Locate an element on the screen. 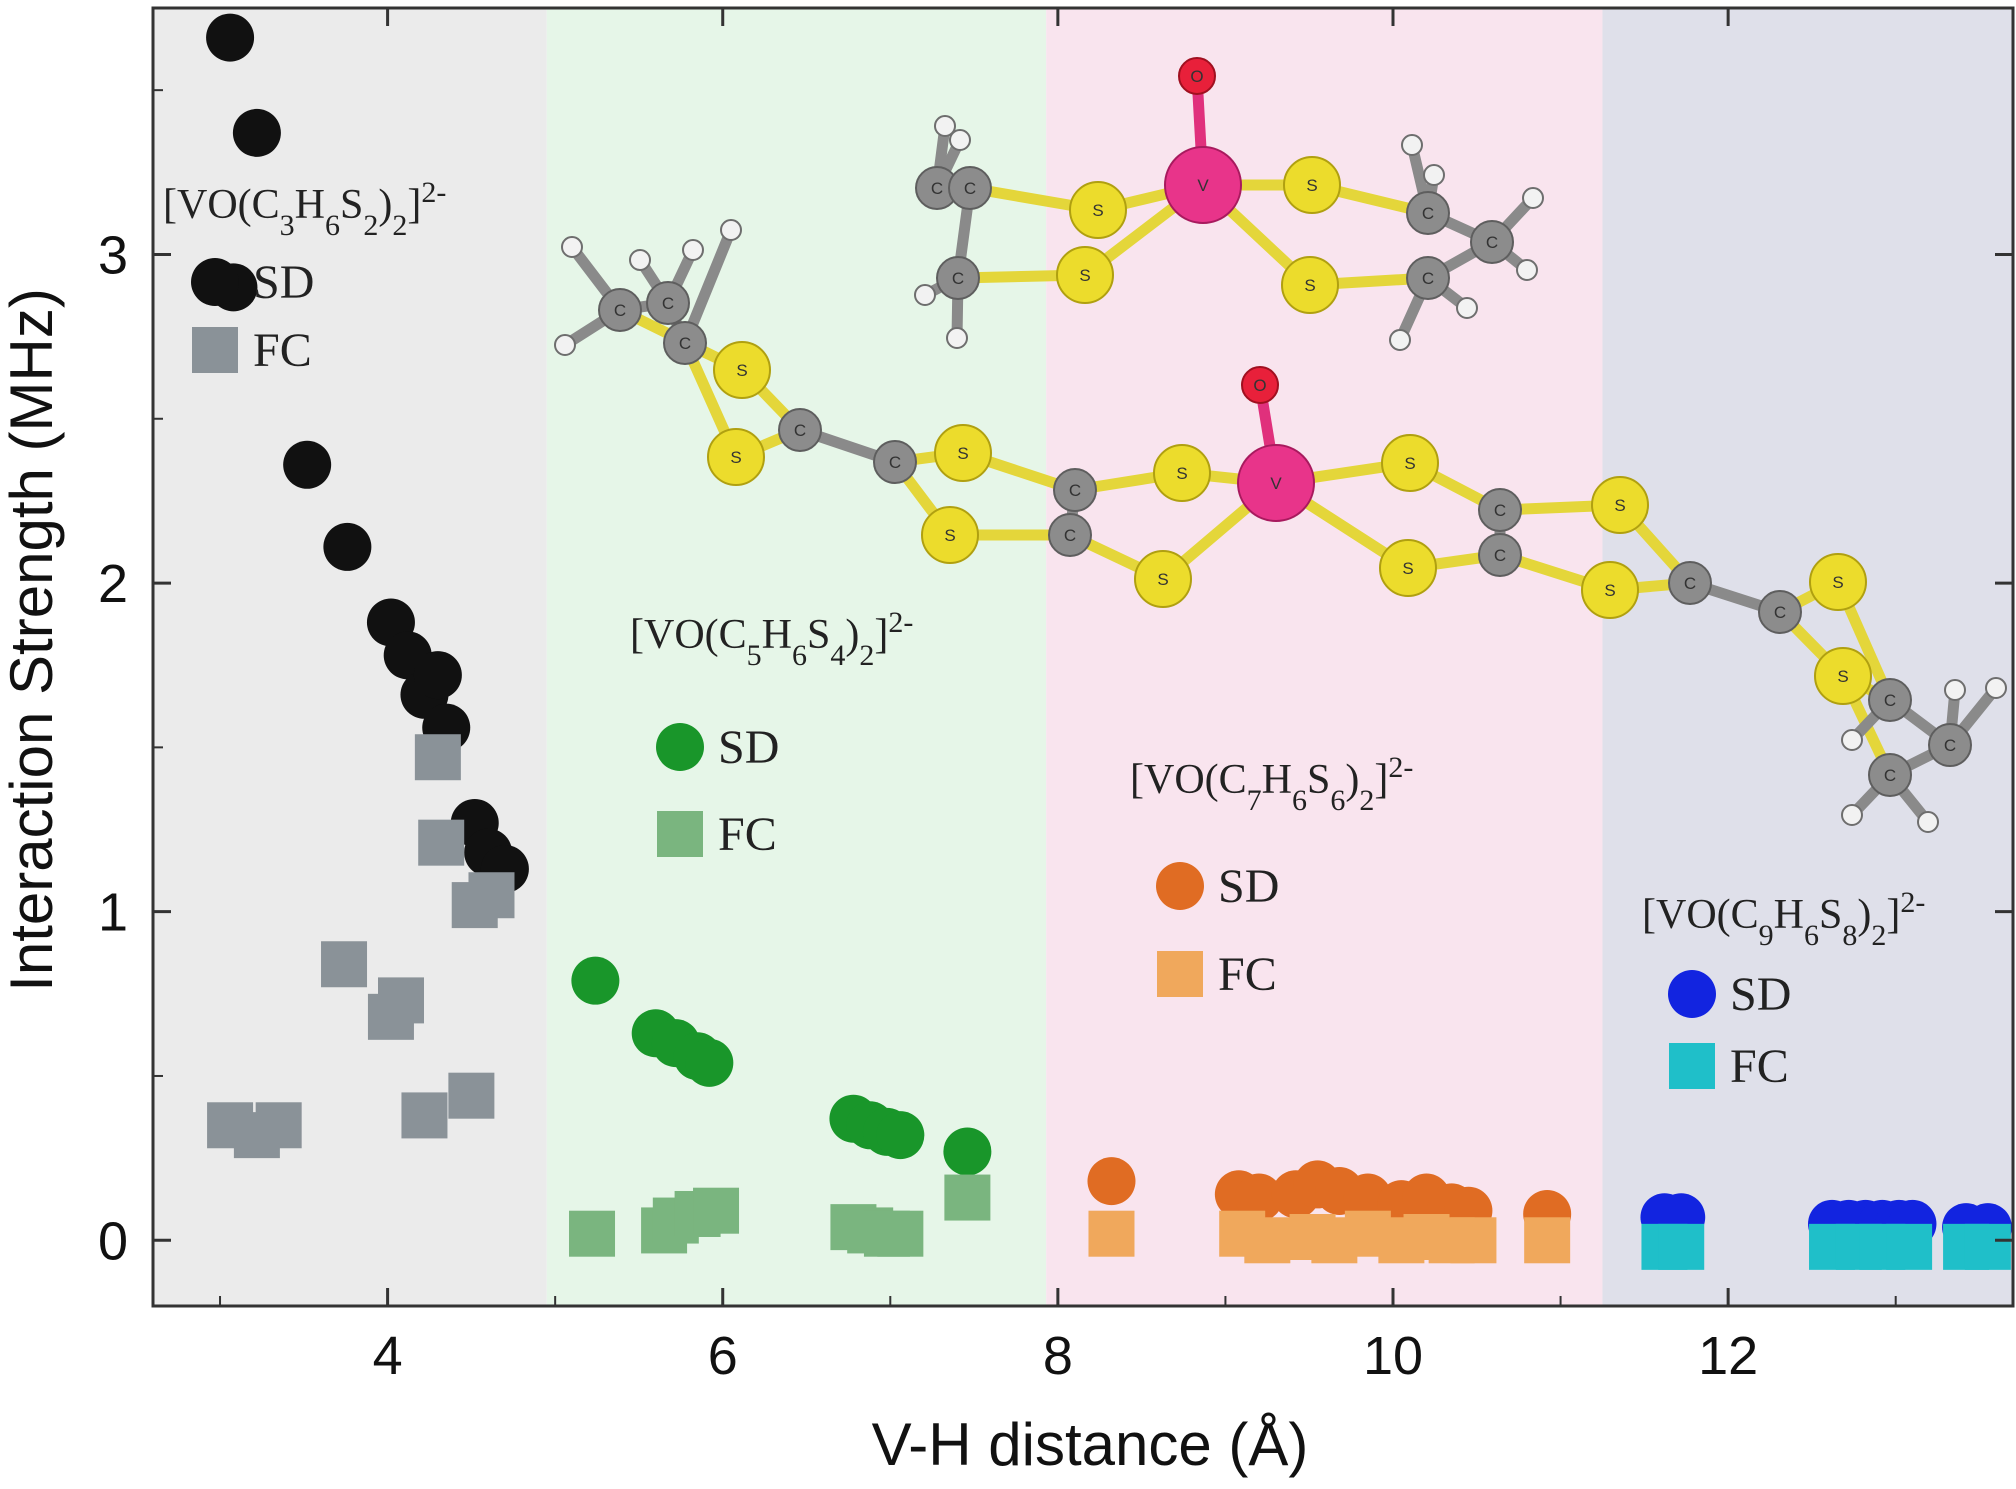 The height and width of the screenshot is (1489, 2016). series-6-fc is located at coordinates (1329, 1237).